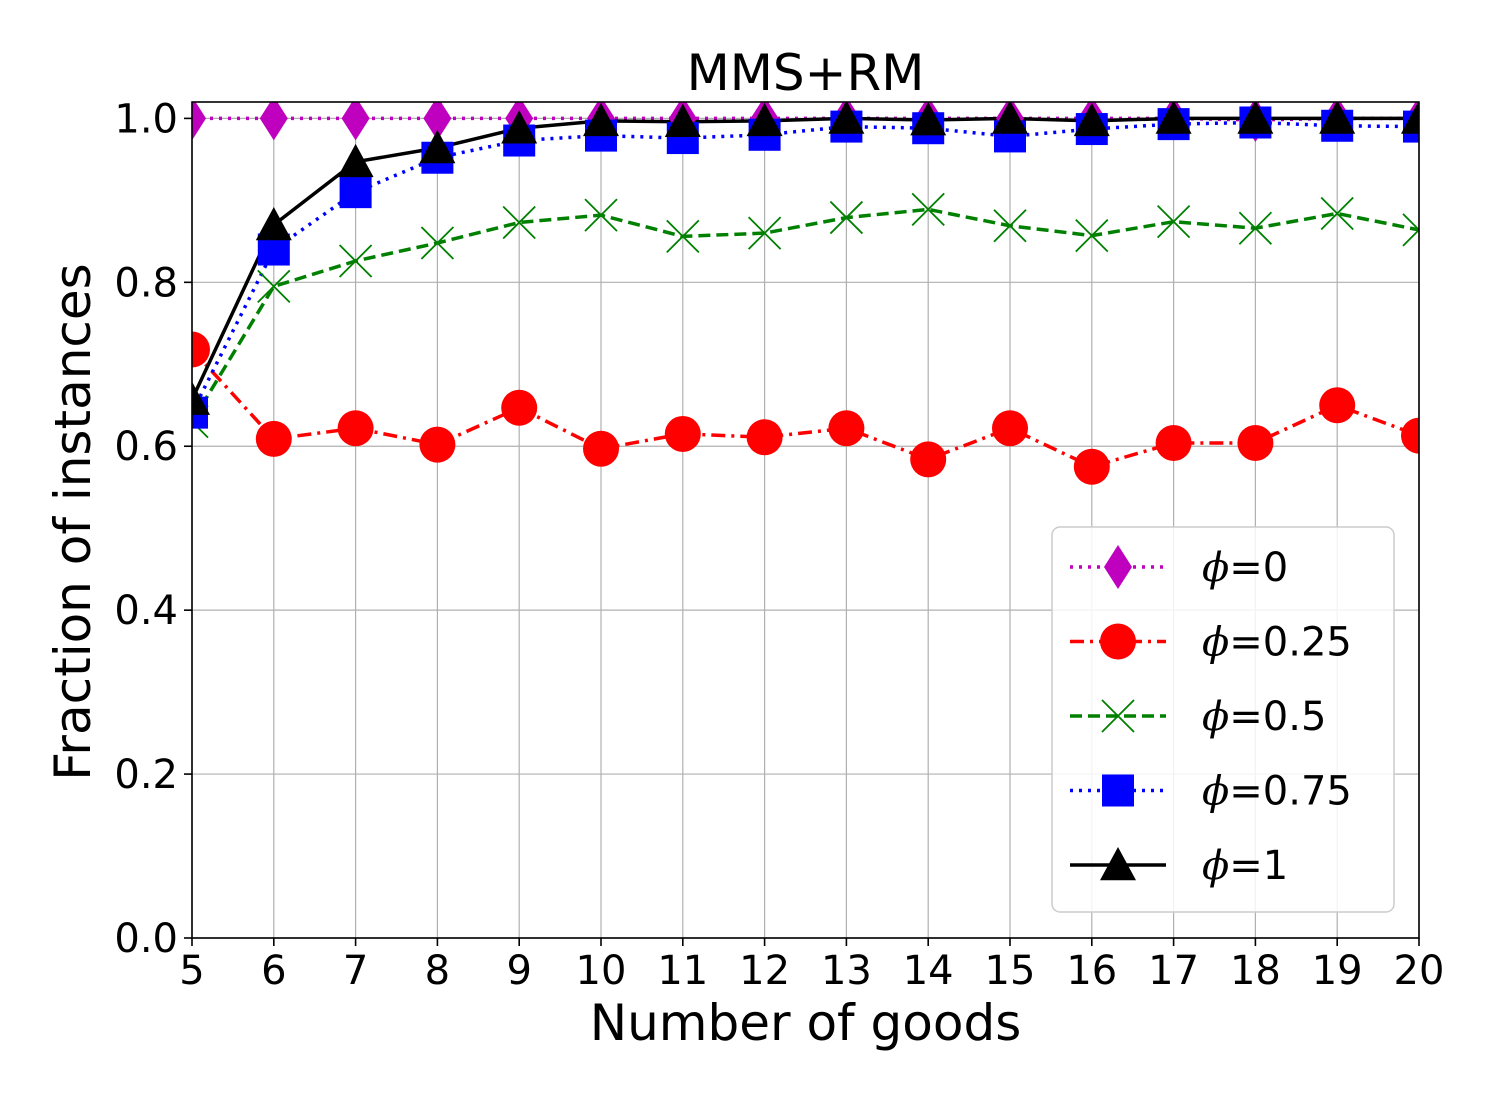 The height and width of the screenshot is (1100, 1500). I want to click on legend-label: ϕ=0.75, so click(1277, 792).